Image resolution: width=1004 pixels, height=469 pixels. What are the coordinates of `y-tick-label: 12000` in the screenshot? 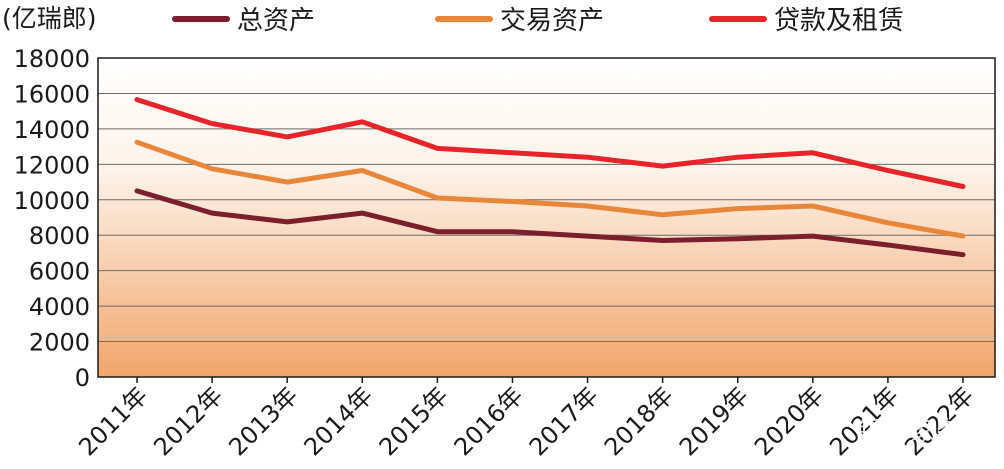 It's located at (52, 165).